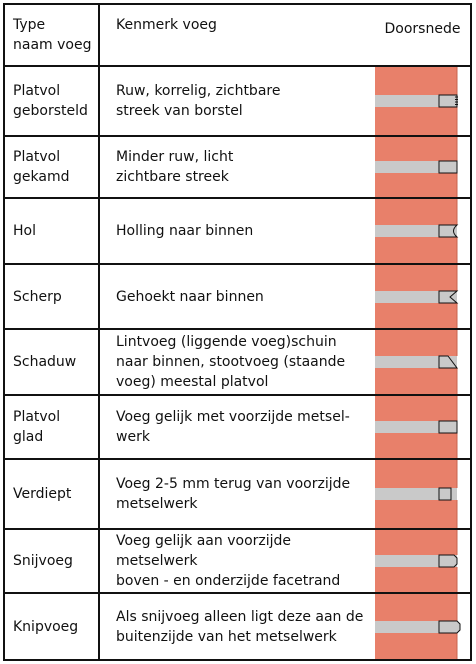 Image resolution: width=476 pixels, height=664 pixels. I want to click on type-cell: Scherp, so click(52, 296).